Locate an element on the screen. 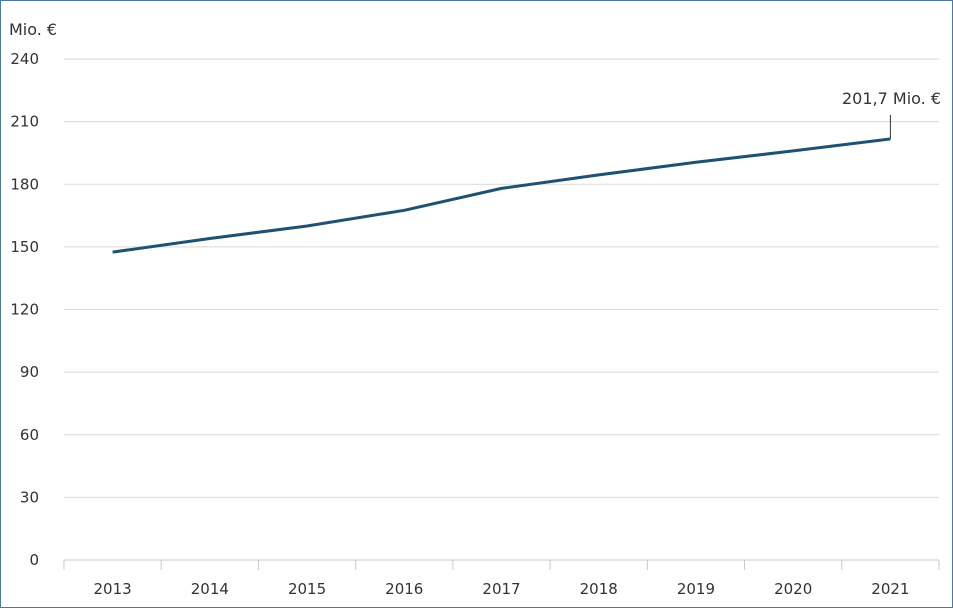 This screenshot has height=609, width=953. x-tick-label: 2016 is located at coordinates (404, 589).